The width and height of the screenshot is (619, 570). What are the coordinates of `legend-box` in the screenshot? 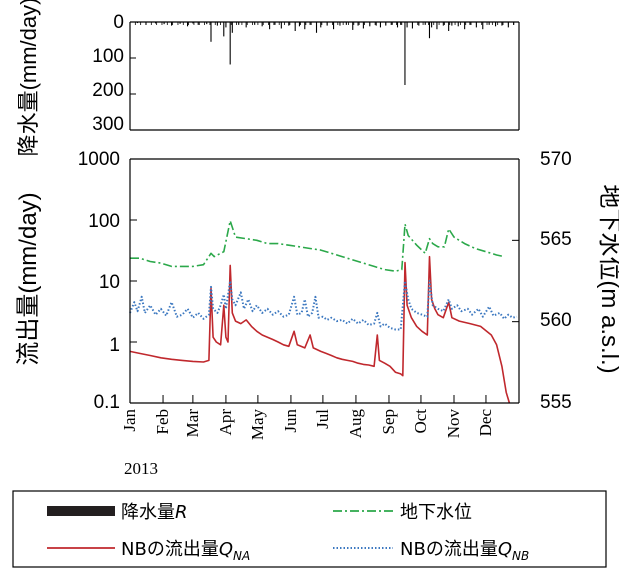 It's located at (309, 529).